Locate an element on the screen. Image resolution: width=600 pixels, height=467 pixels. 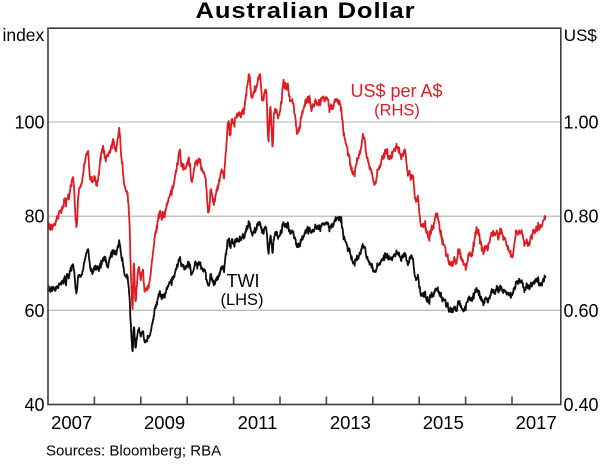
svg-text: Australian Dollar is located at coordinates (306, 11).